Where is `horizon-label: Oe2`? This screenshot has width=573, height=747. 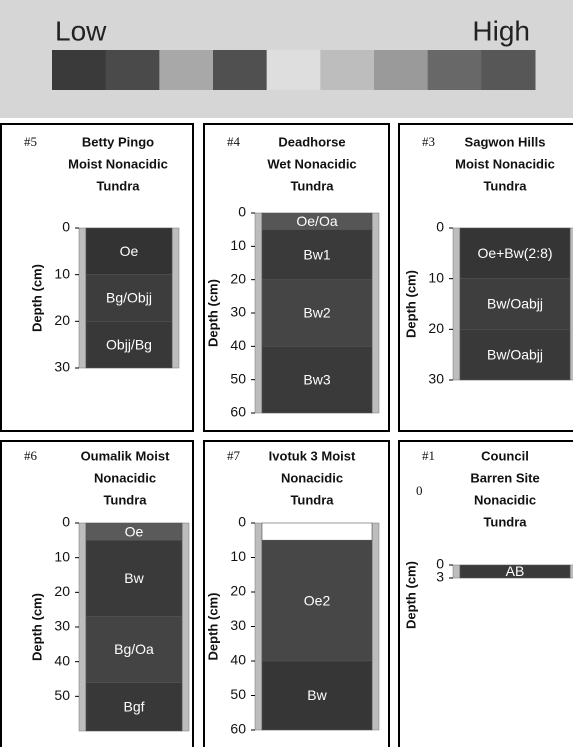
horizon-label: Oe2 is located at coordinates (317, 600).